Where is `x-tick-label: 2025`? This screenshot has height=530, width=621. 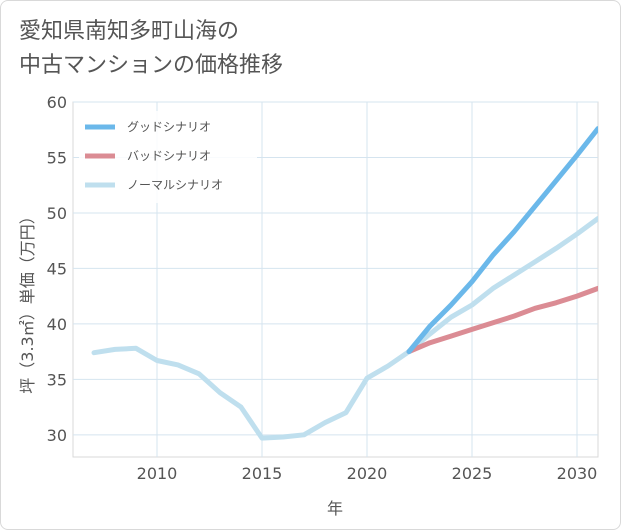
x-tick-label: 2025 is located at coordinates (472, 473).